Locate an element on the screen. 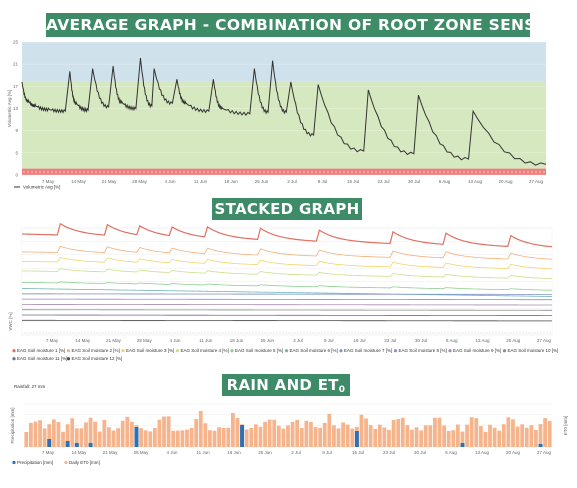  y-axis-label: VWC [%] is located at coordinates (10, 321).